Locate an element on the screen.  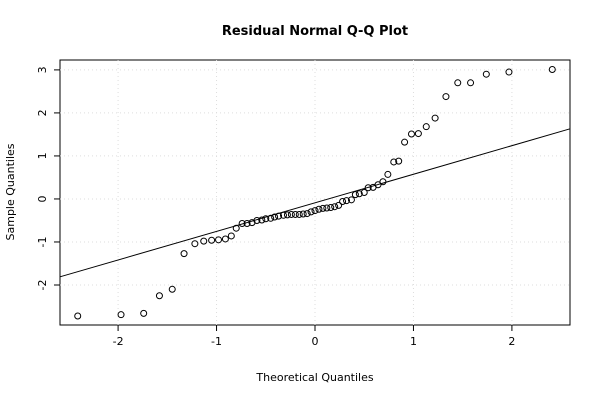
y-tick-label: 0 is located at coordinates (42, 198).